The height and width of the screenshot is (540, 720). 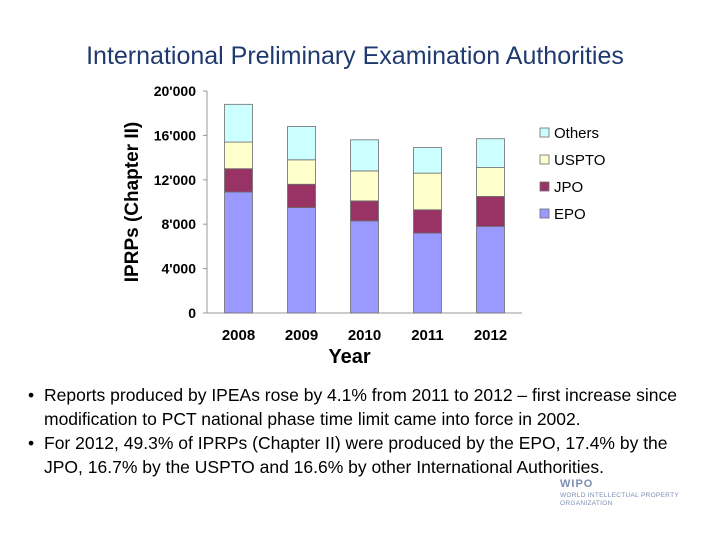 I want to click on bar-segment-uspto-2011, so click(x=427, y=191).